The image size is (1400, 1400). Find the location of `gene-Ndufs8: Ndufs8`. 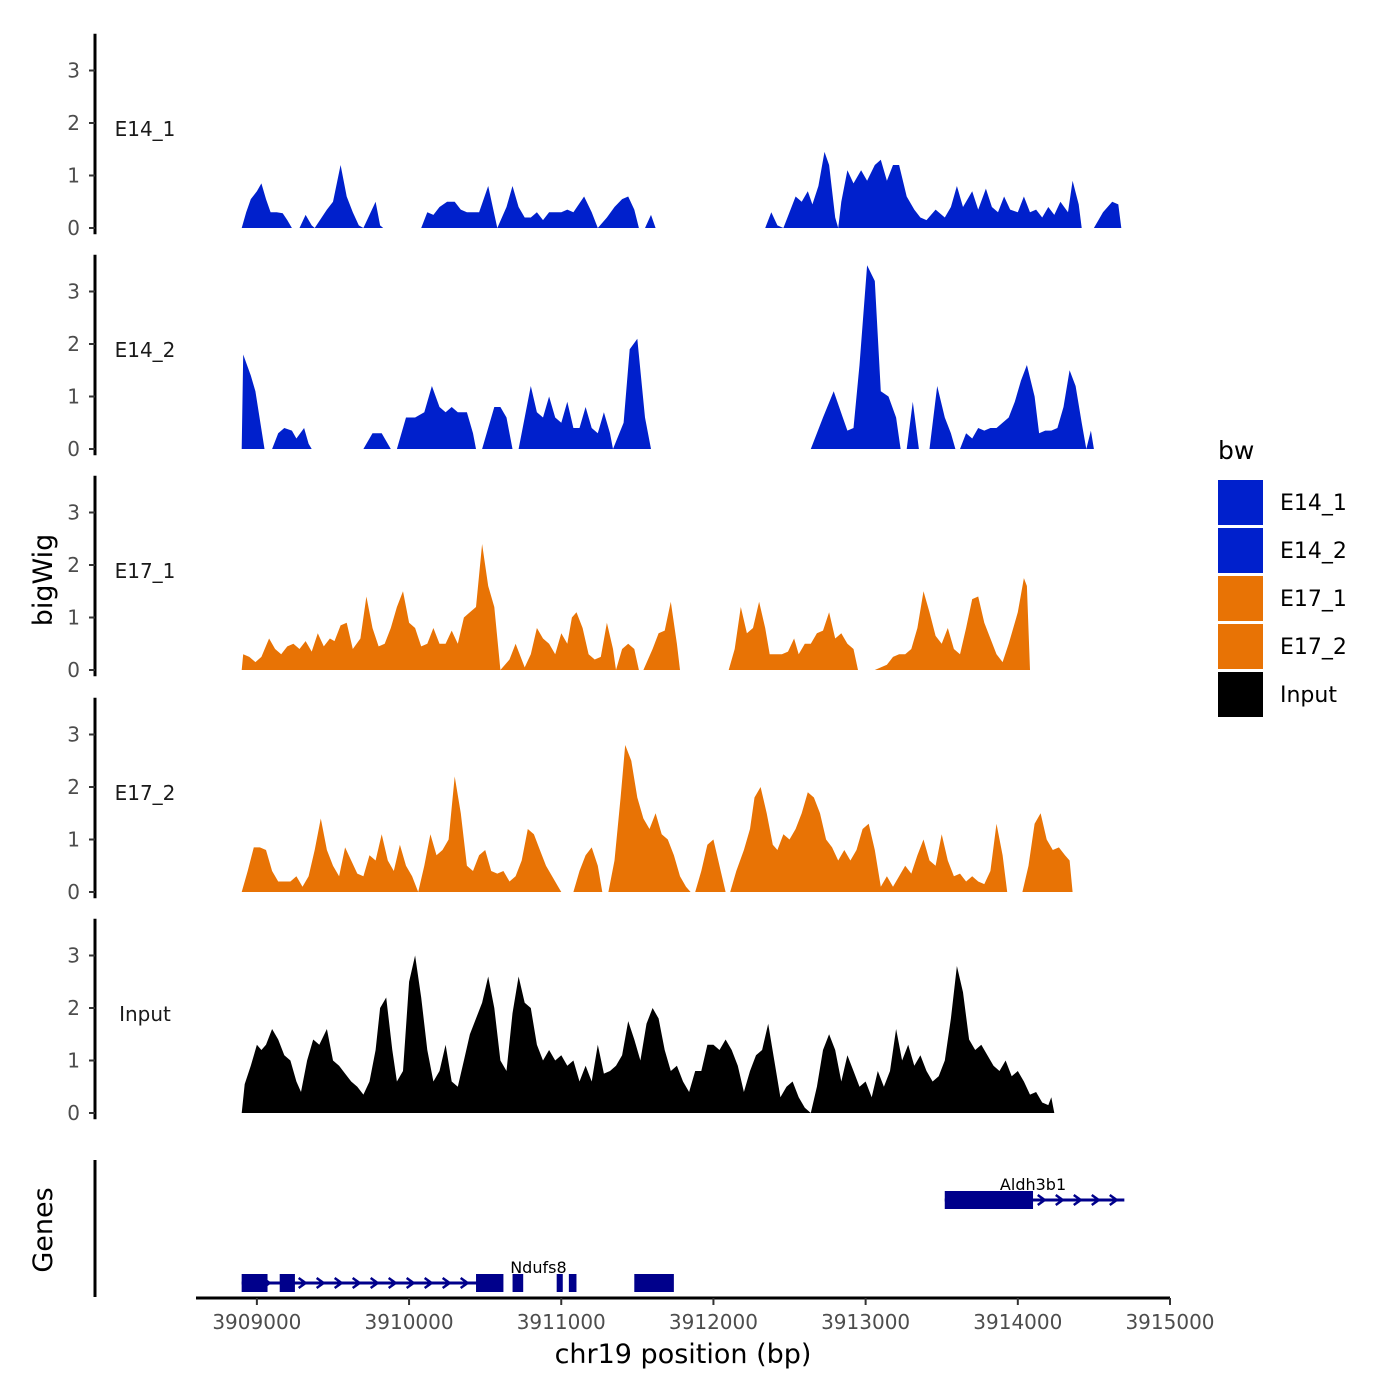

gene-Ndufs8: Ndufs8 is located at coordinates (457, 1275).